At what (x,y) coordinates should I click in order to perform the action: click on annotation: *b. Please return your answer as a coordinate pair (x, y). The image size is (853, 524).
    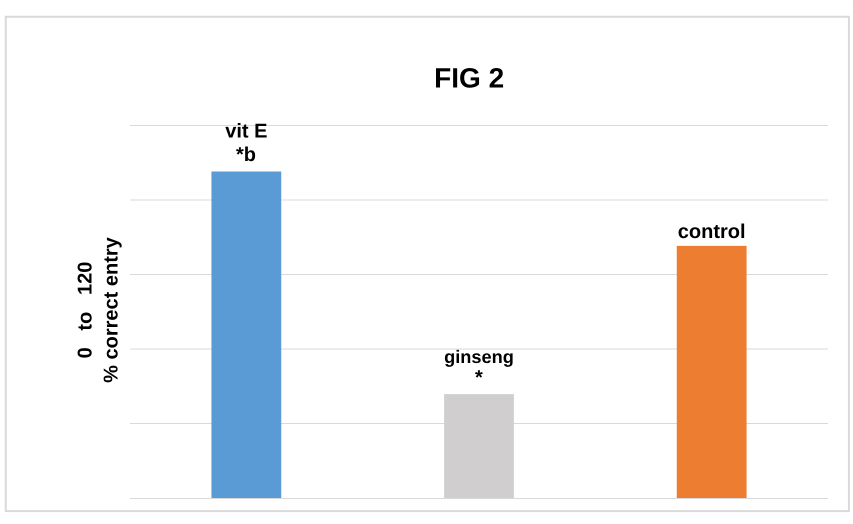
    Looking at the image, I should click on (246, 155).